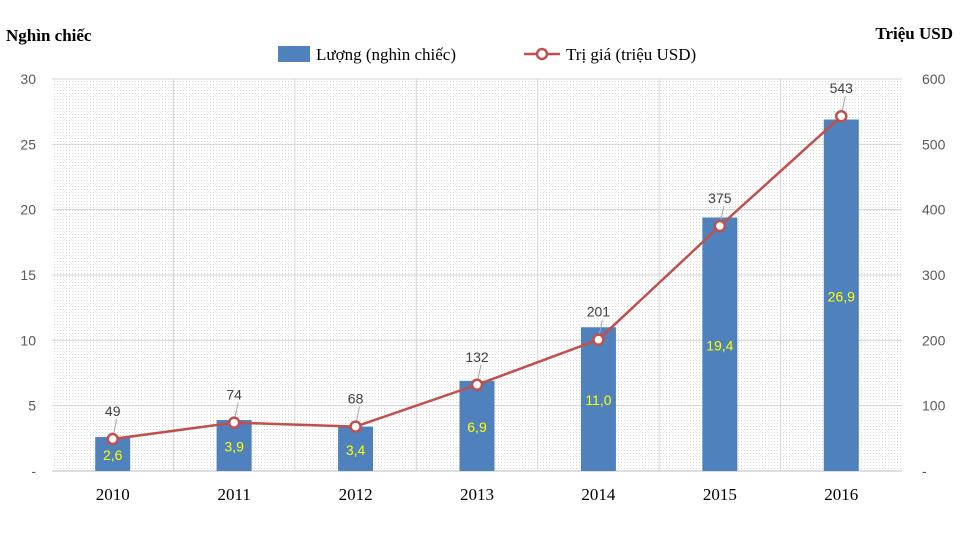 This screenshot has width=960, height=553. I want to click on x-tick-label: 2010, so click(113, 494).